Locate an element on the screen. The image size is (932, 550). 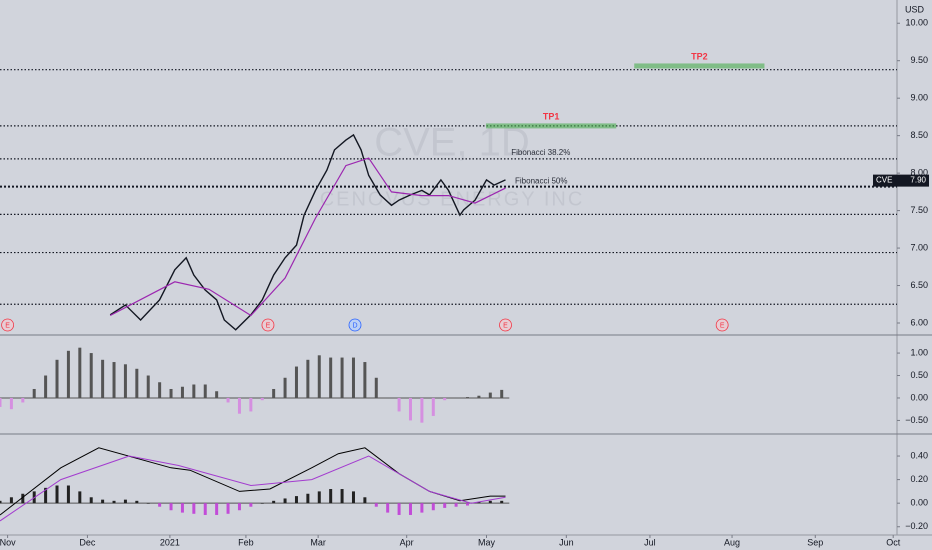
price-tag-symbol: CVE is located at coordinates (884, 180).